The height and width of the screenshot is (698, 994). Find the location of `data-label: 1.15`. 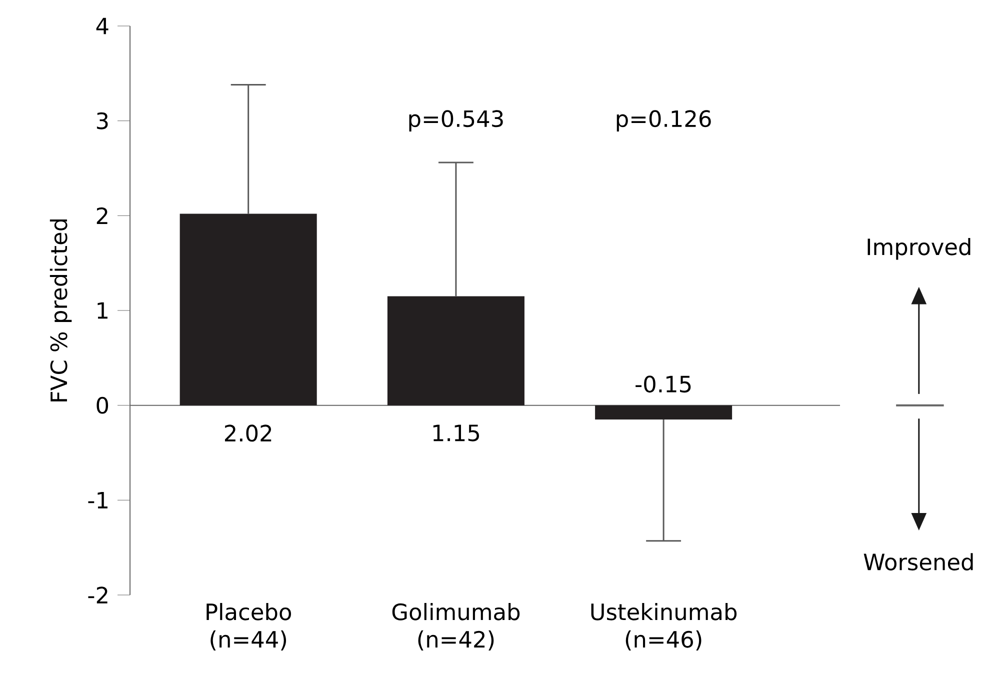

data-label: 1.15 is located at coordinates (456, 433).